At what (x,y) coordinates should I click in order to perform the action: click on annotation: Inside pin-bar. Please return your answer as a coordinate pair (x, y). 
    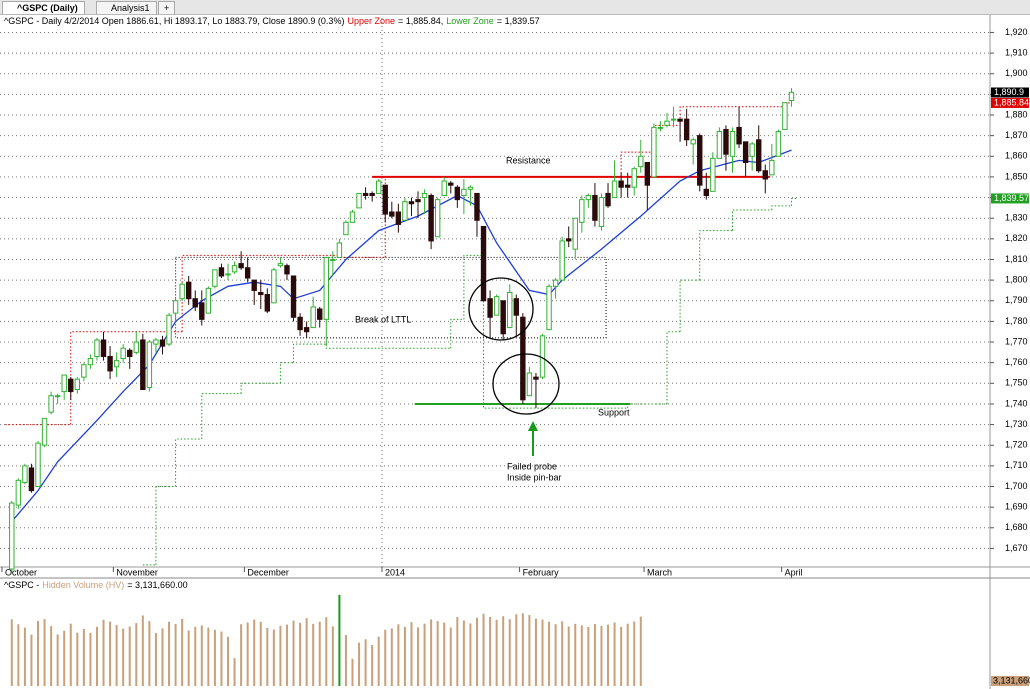
    Looking at the image, I should click on (534, 477).